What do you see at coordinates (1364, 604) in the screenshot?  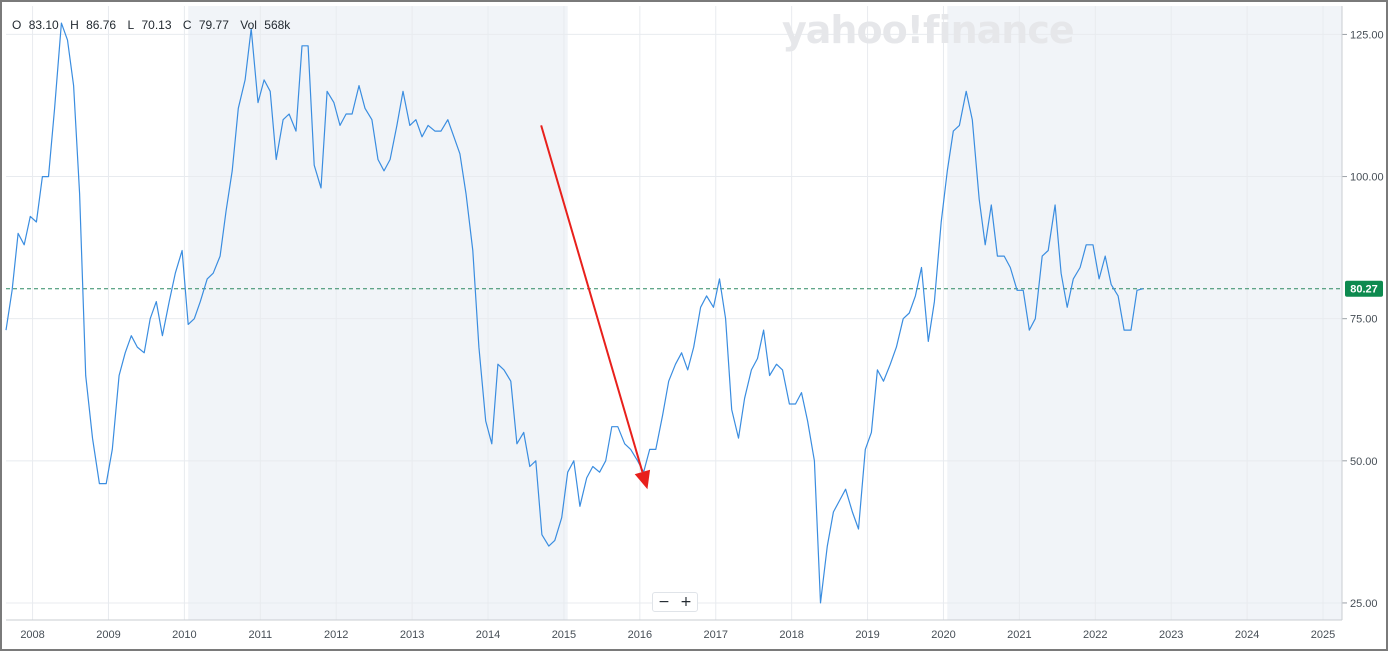 I see `y-tick-label: 25.00` at bounding box center [1364, 604].